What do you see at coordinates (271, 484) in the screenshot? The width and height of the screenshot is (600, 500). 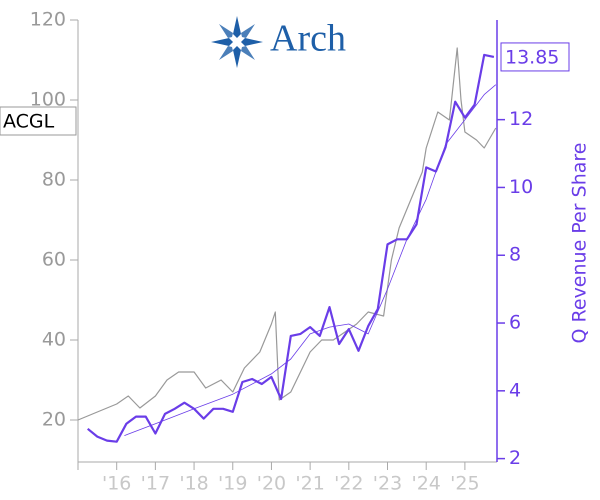 I see `x-tick-label: '20` at bounding box center [271, 484].